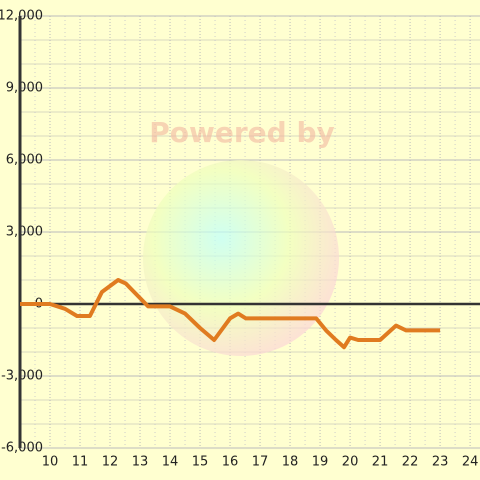  I want to click on x-tick-label: 22, so click(410, 462).